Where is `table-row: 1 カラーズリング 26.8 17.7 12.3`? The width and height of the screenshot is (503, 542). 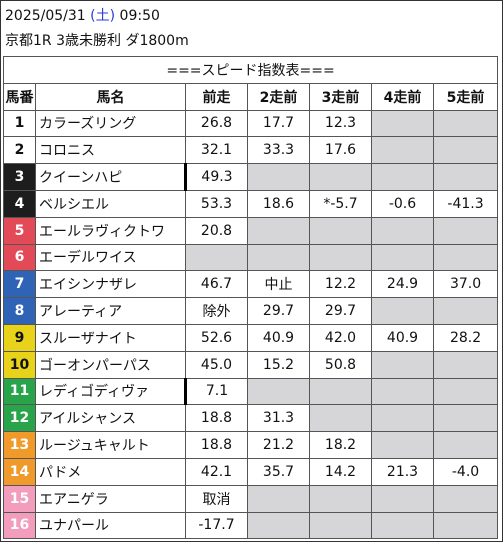 table-row: 1 カラーズリング 26.8 17.7 12.3 is located at coordinates (251, 123).